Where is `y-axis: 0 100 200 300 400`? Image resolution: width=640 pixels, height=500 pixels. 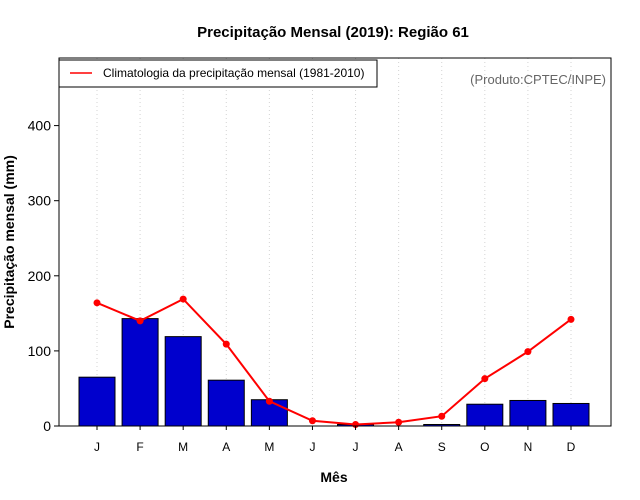
y-axis: 0 100 200 300 400 is located at coordinates (43, 276).